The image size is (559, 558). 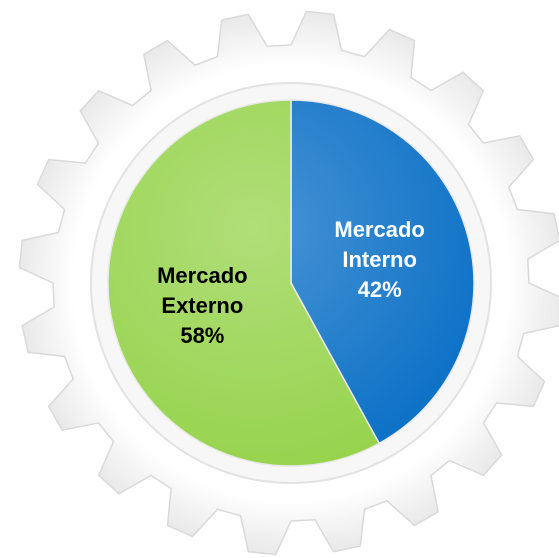 I want to click on slice-label: Mercado Interno 42%, so click(x=380, y=260).